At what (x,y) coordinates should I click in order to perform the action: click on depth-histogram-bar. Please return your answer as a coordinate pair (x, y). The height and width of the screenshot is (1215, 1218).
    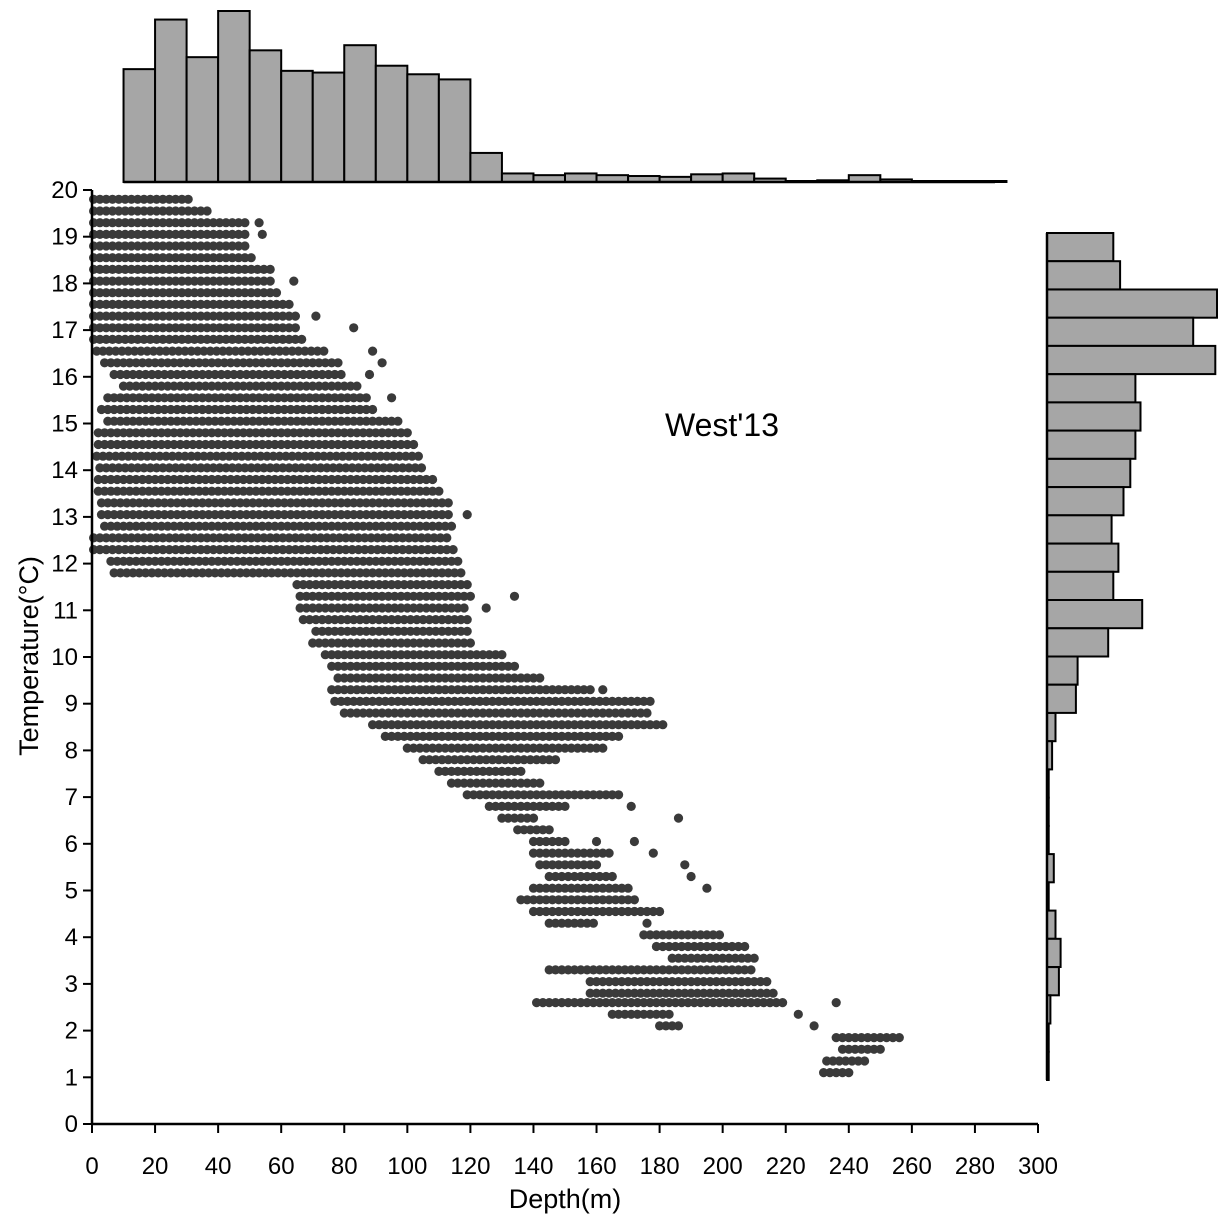
    Looking at the image, I should click on (454, 130).